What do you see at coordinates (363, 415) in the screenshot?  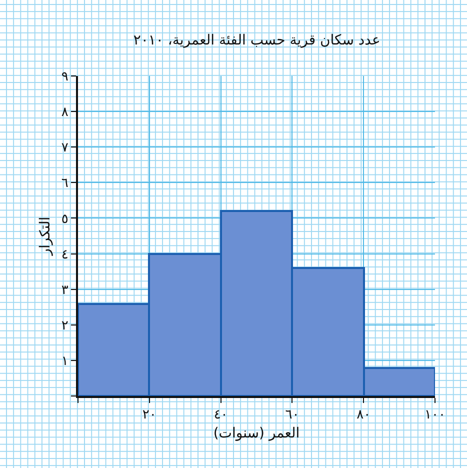 I see `x-tick-label: ٨٠` at bounding box center [363, 415].